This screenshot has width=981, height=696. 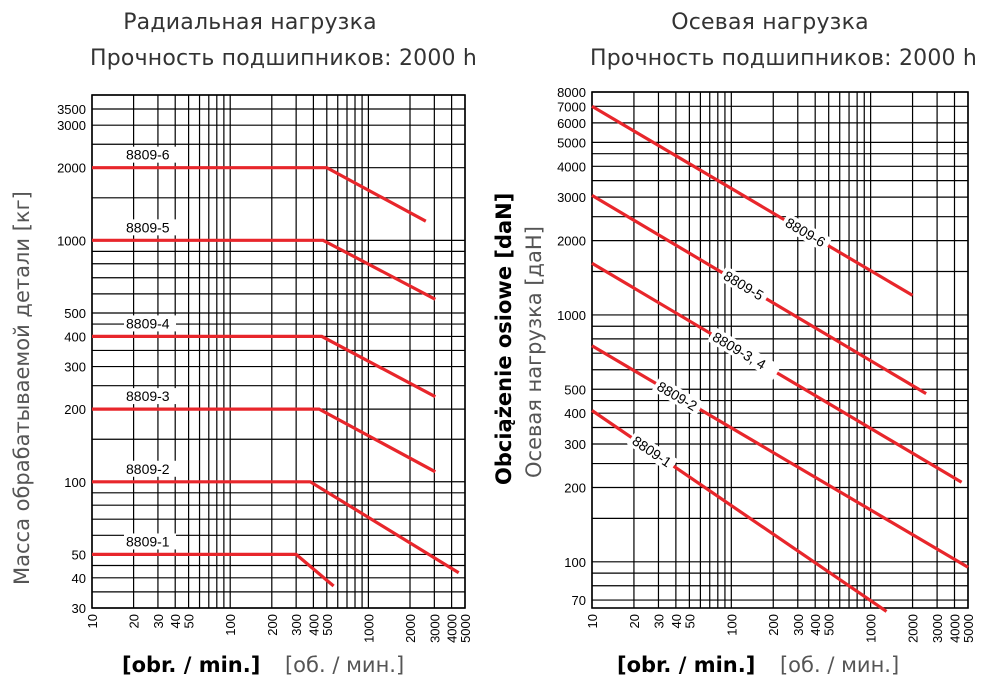 What do you see at coordinates (686, 665) in the screenshot?
I see `right-x-axis-label-bold: [obr. / min.]` at bounding box center [686, 665].